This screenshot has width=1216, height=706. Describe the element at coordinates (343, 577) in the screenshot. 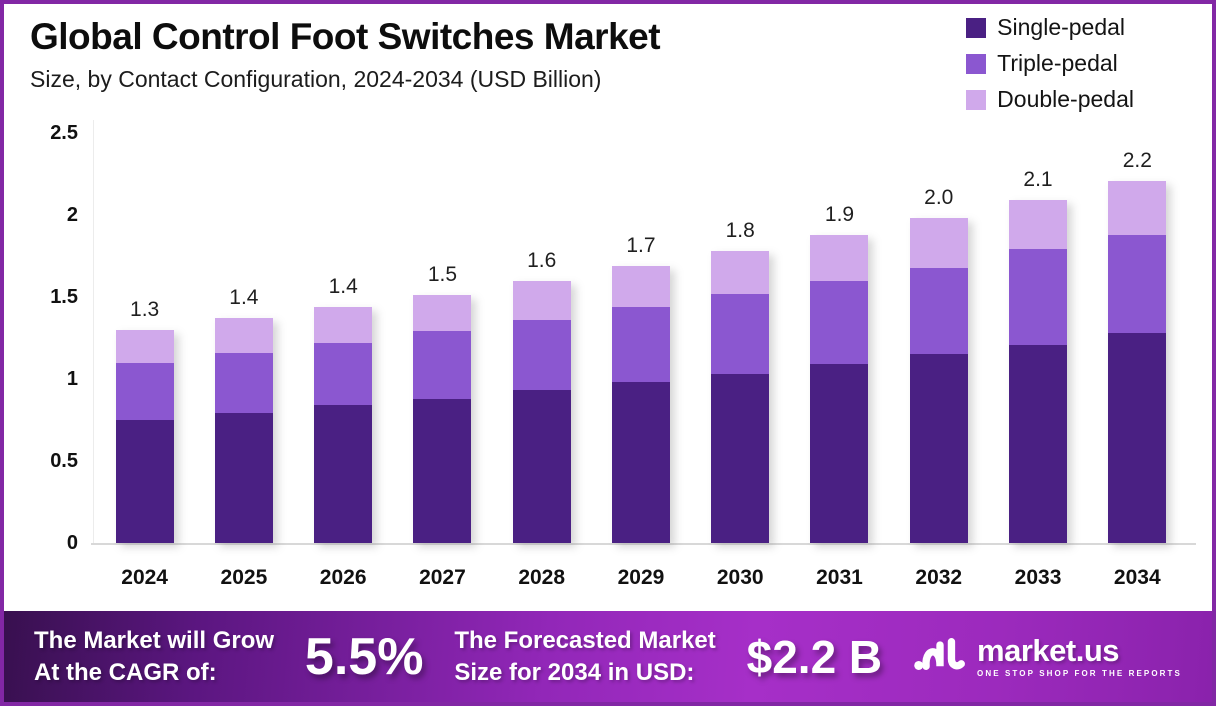

I see `x-label-2026: 2026` at that location.